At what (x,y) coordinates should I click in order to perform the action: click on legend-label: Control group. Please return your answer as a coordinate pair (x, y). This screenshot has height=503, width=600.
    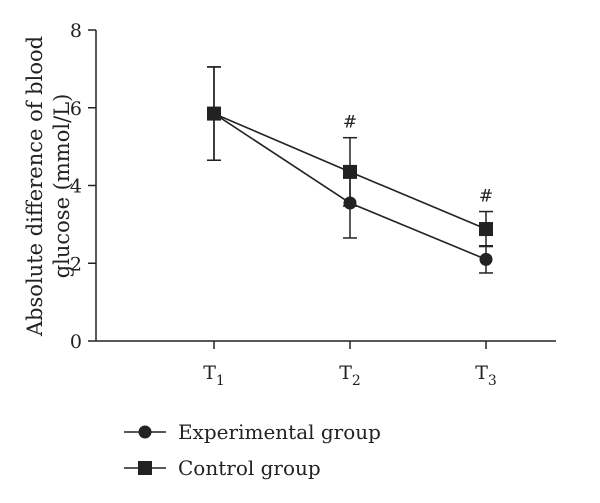
    Looking at the image, I should click on (249, 468).